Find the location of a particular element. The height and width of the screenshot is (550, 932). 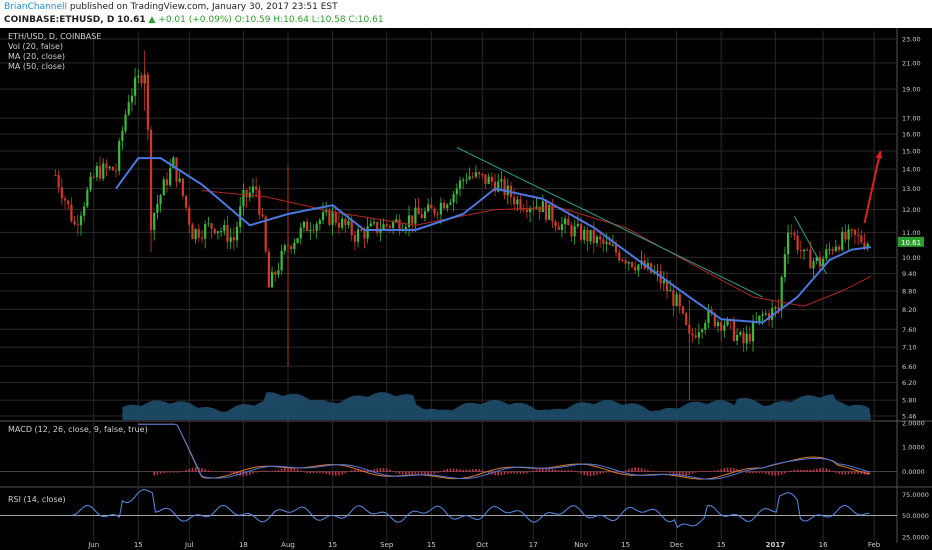

author-link: BrianChannell is located at coordinates (36, 7).